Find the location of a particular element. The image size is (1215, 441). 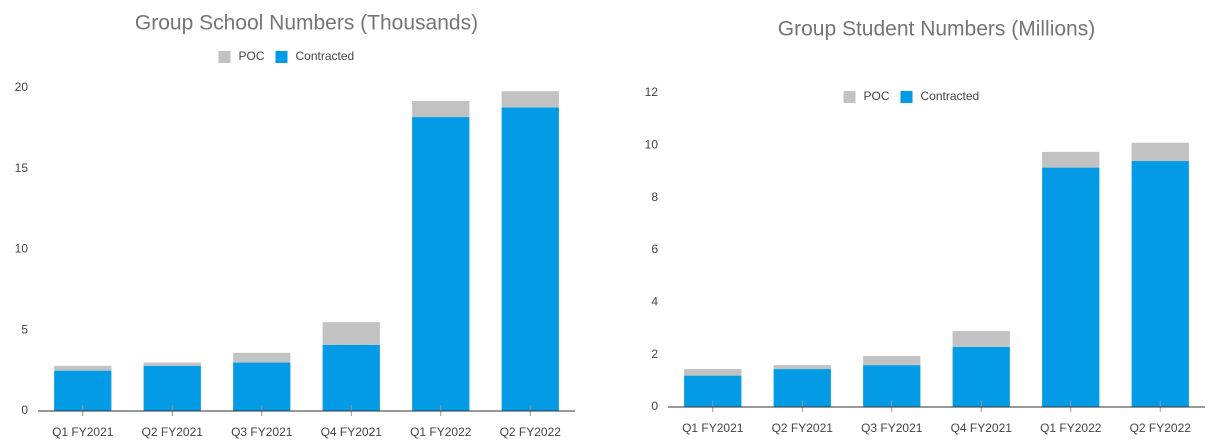

y-tick-label: 6 is located at coordinates (654, 249).